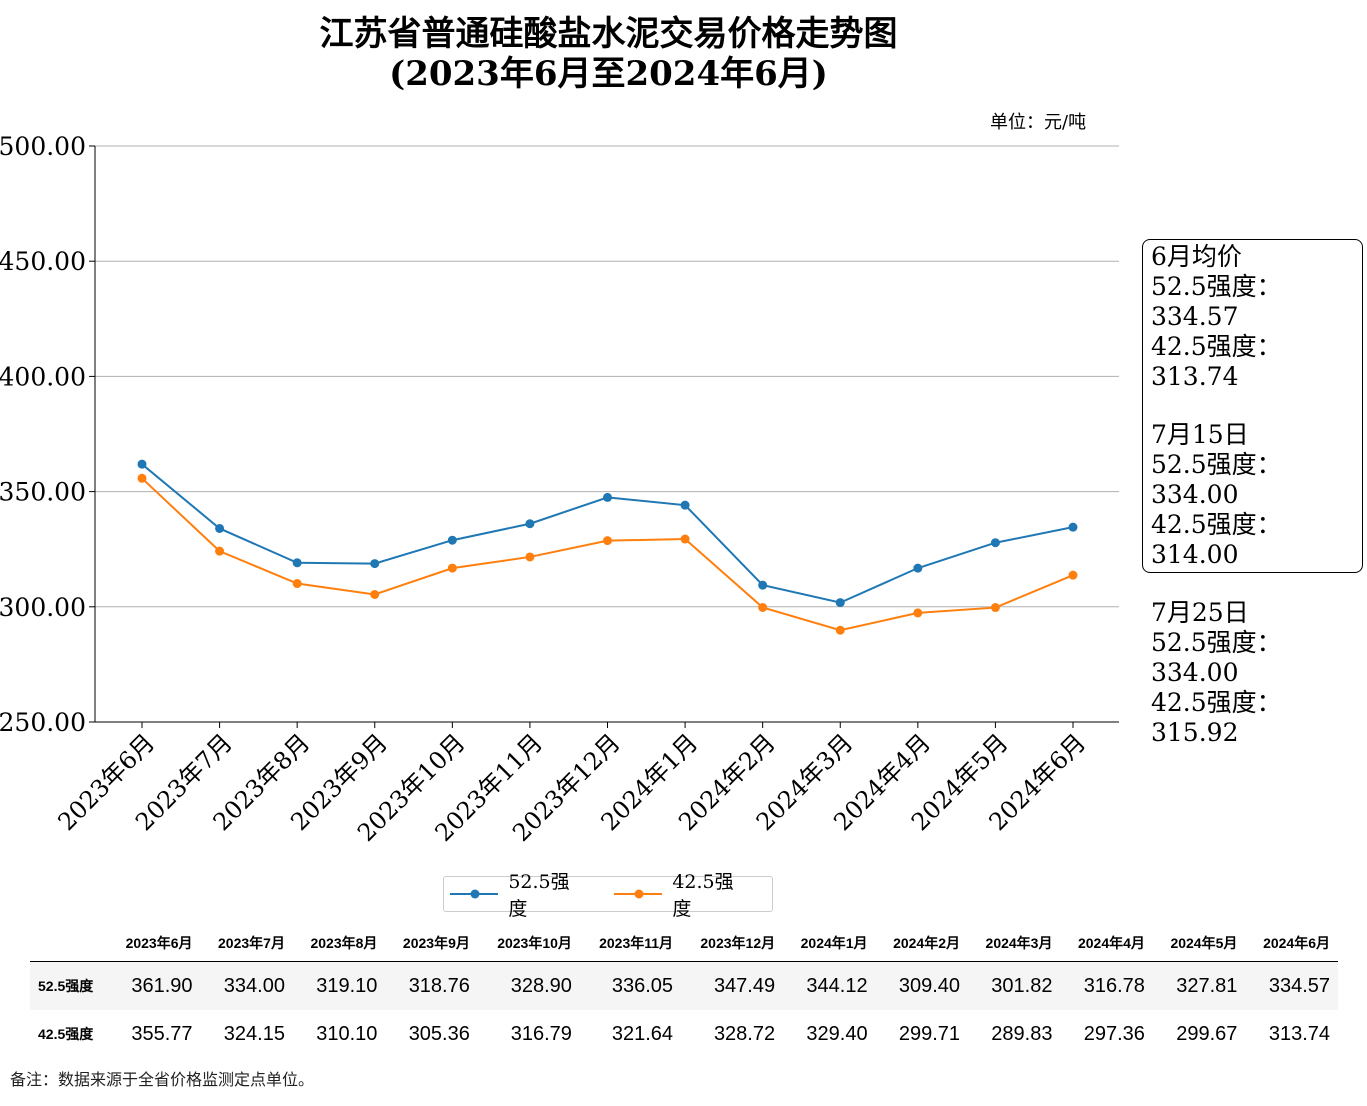 This screenshot has height=1106, width=1367. I want to click on table-header: 2023年12月, so click(732, 943).